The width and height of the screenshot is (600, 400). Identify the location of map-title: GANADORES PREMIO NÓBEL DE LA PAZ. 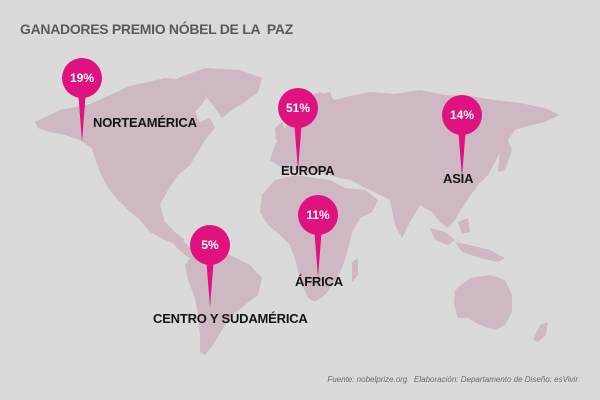
(156, 29).